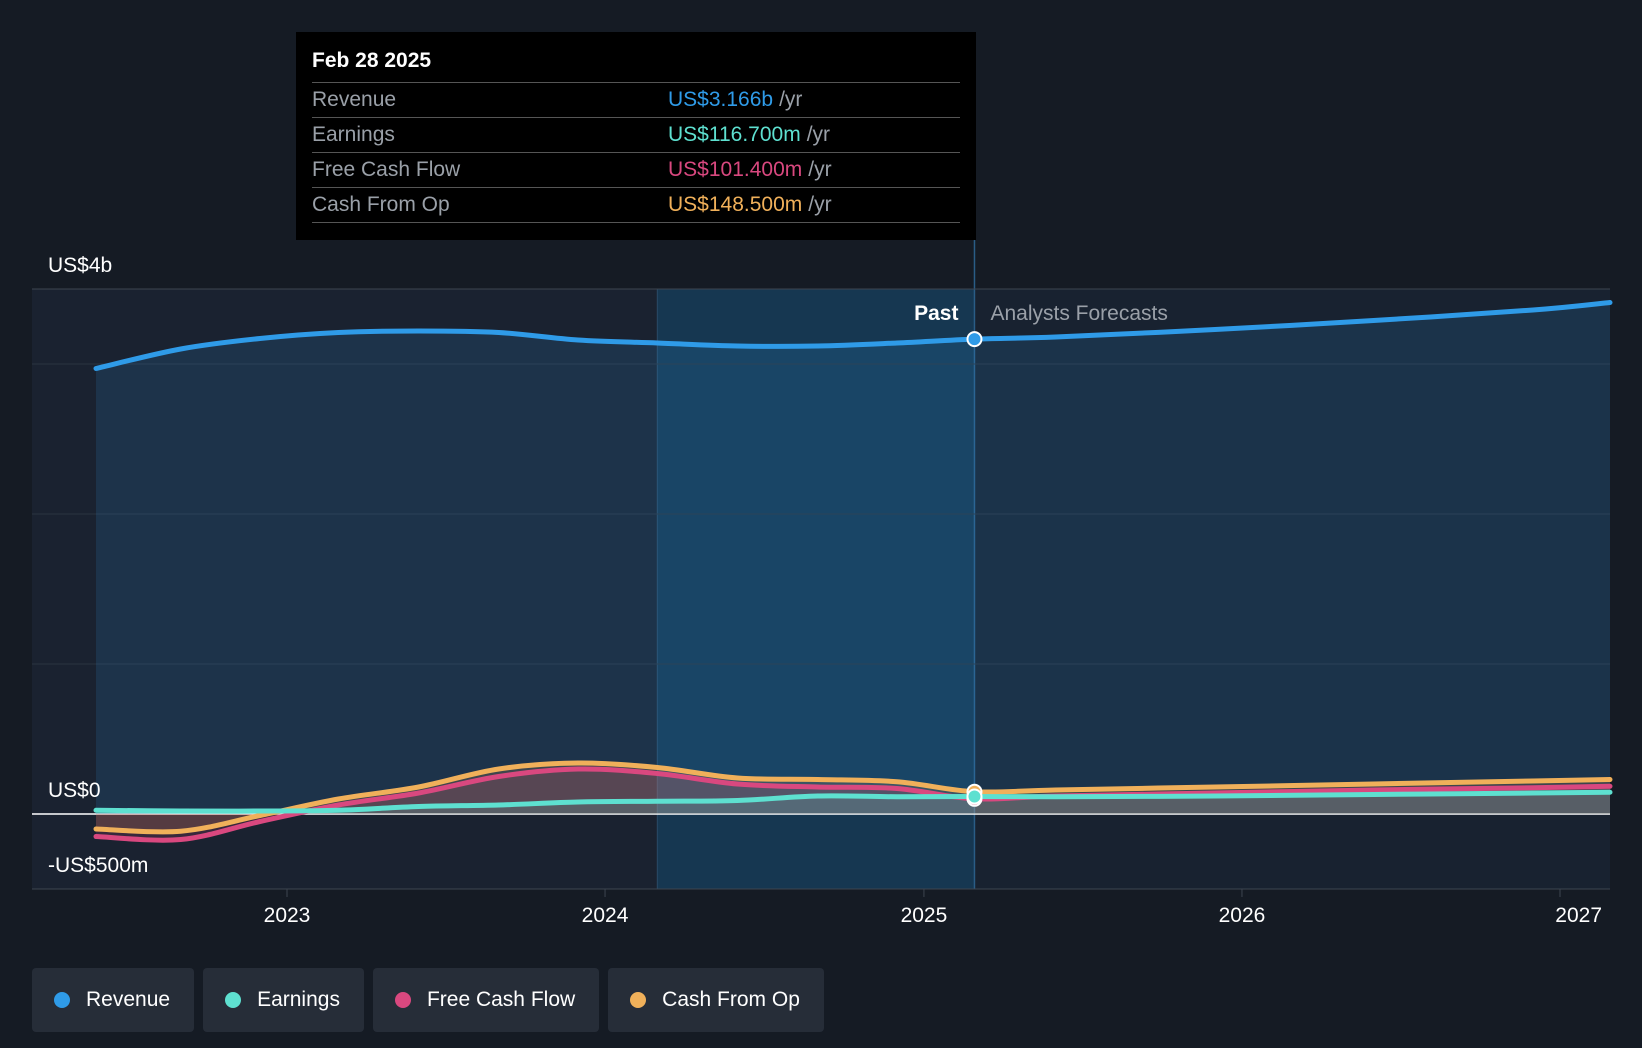  I want to click on x-tick-label: 2026, so click(1242, 915).